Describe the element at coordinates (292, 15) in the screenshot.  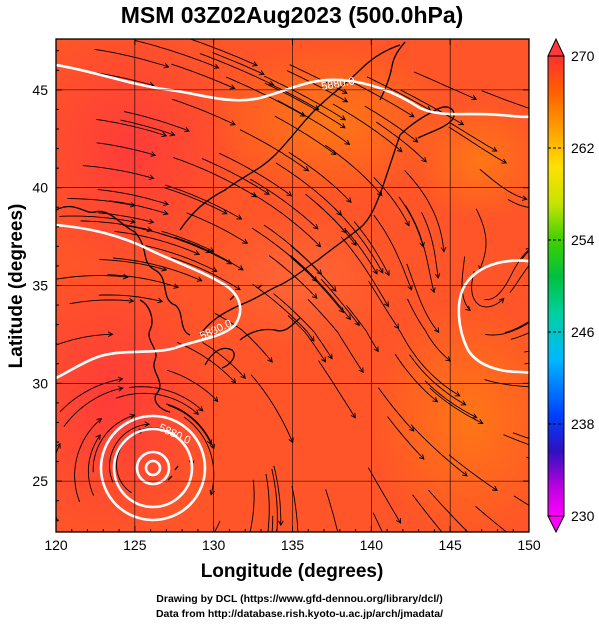
I see `chart-title: MSM 03Z02Aug2023 (500.0hPa)` at that location.